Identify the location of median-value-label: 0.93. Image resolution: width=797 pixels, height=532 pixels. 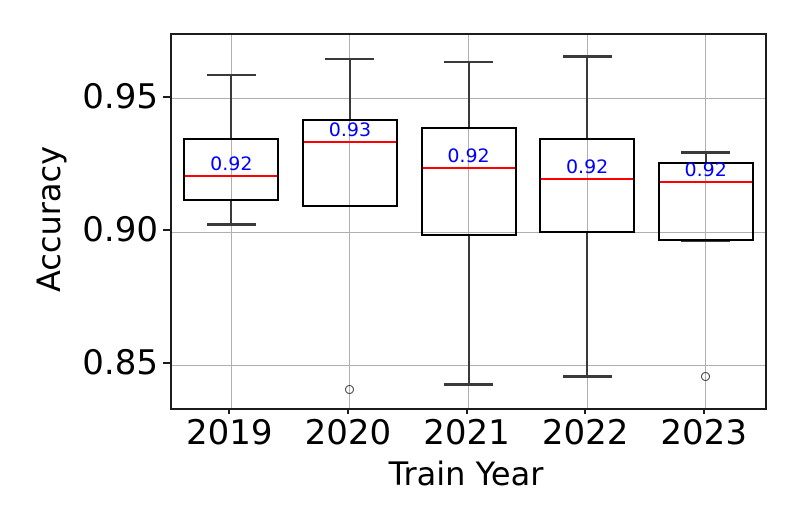
(350, 129).